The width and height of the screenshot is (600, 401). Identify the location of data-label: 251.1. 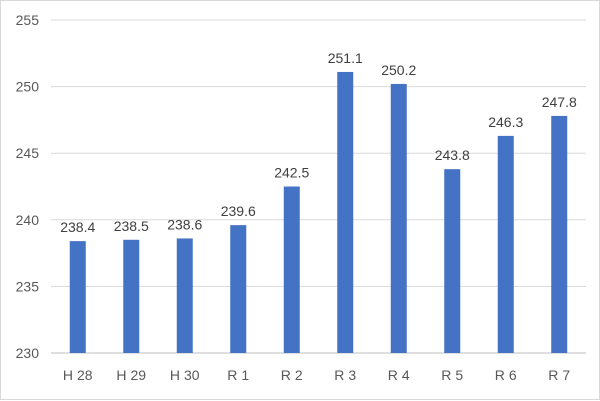
(345, 58).